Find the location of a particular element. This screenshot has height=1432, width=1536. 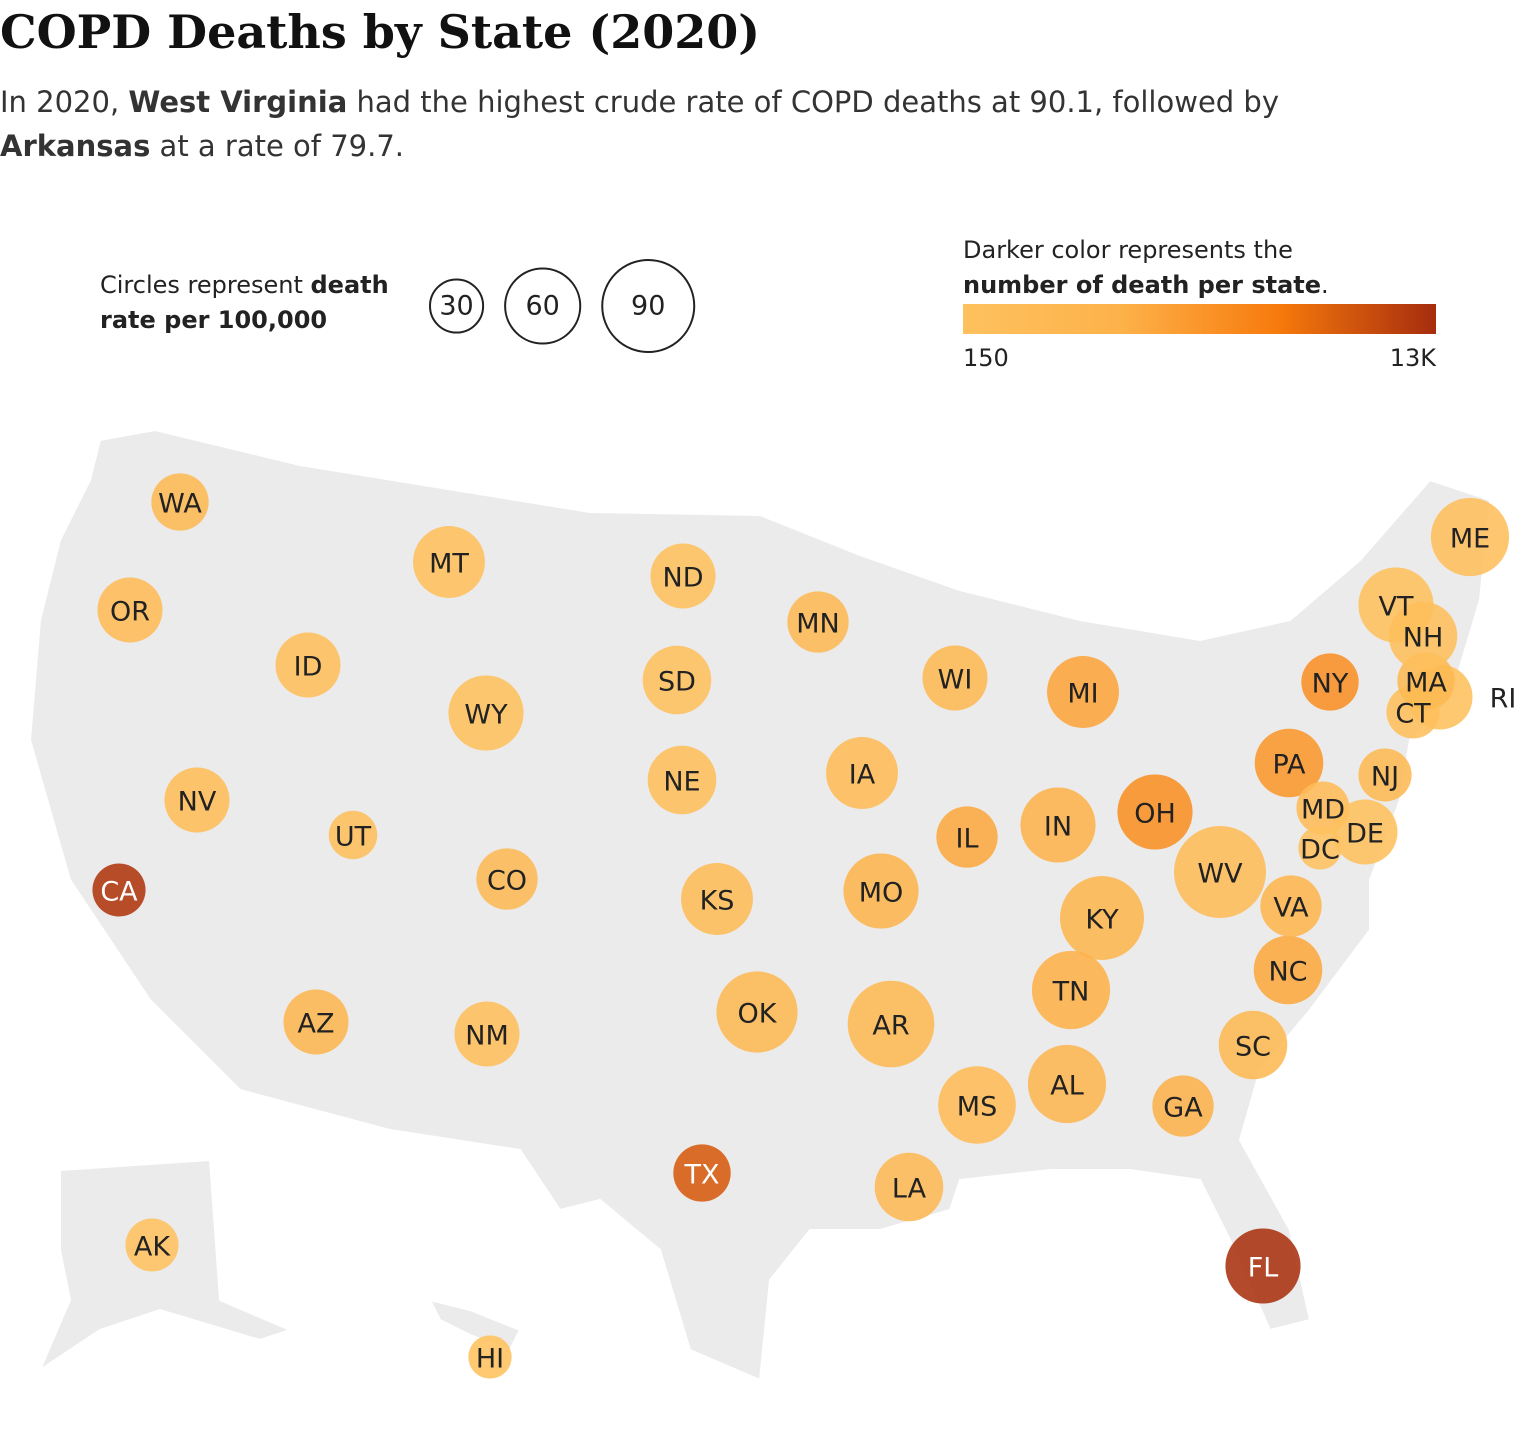

color-legend-text: number of death per state. is located at coordinates (1146, 285).